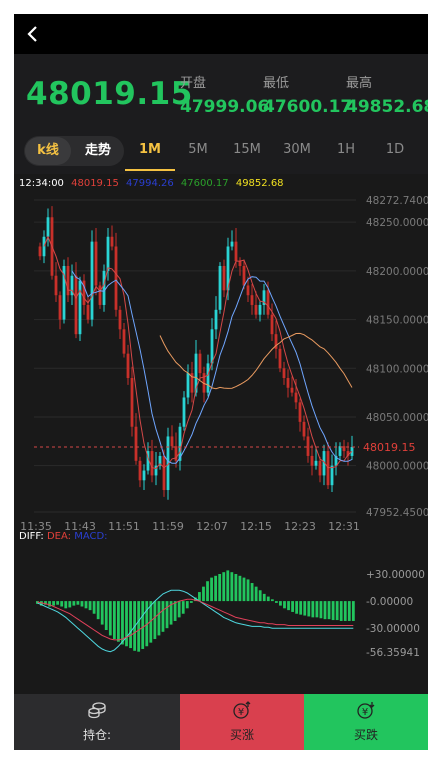  I want to click on top-bar, so click(221, 34).